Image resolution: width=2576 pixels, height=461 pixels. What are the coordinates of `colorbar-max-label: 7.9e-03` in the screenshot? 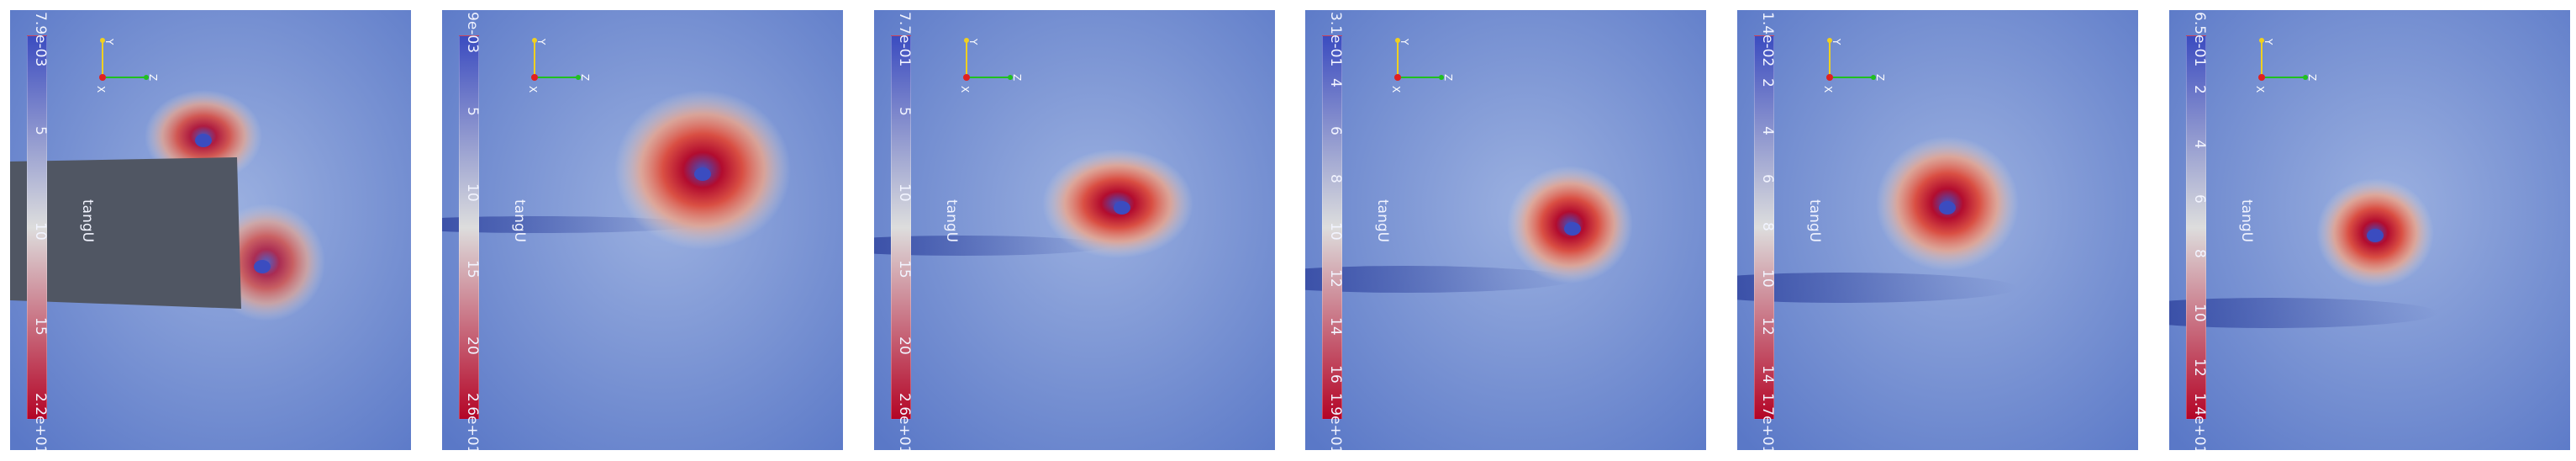 It's located at (40, 39).